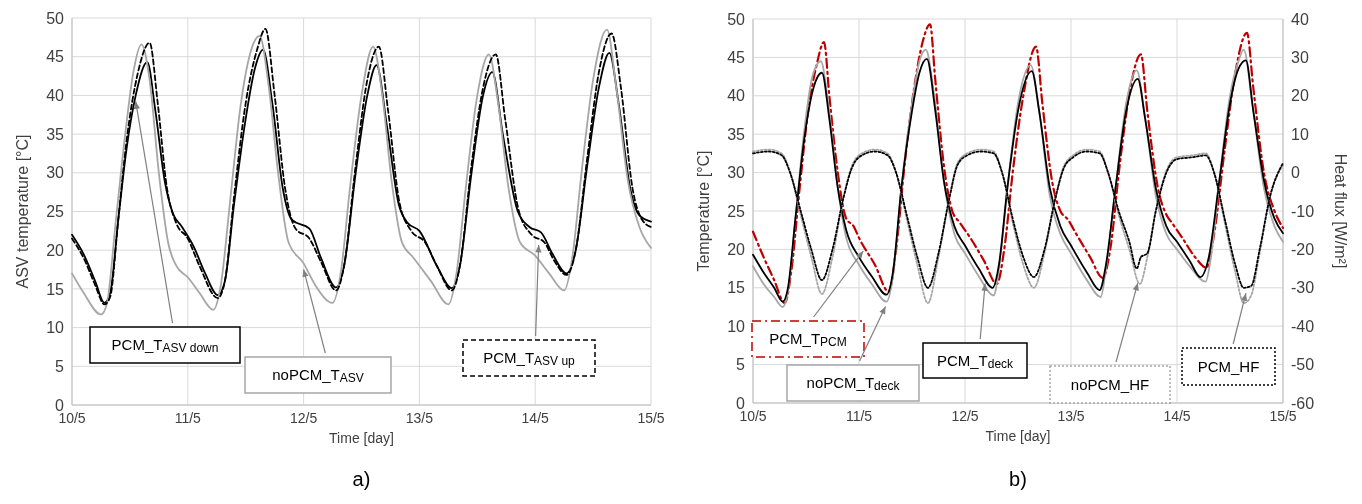 The image size is (1362, 504). Describe the element at coordinates (1303, 326) in the screenshot. I see `y2-tick-label: -40` at that location.